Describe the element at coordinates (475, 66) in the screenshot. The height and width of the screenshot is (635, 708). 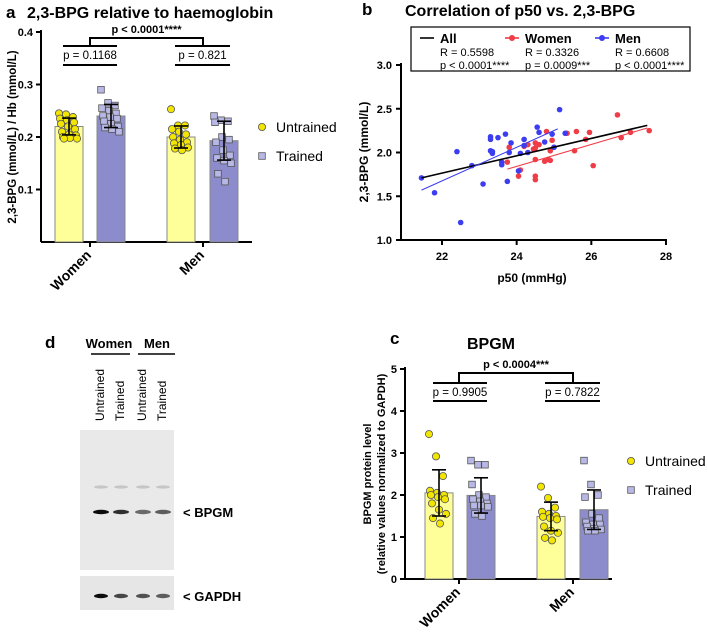
I see `legend-p-value: p < 0.0001****` at that location.